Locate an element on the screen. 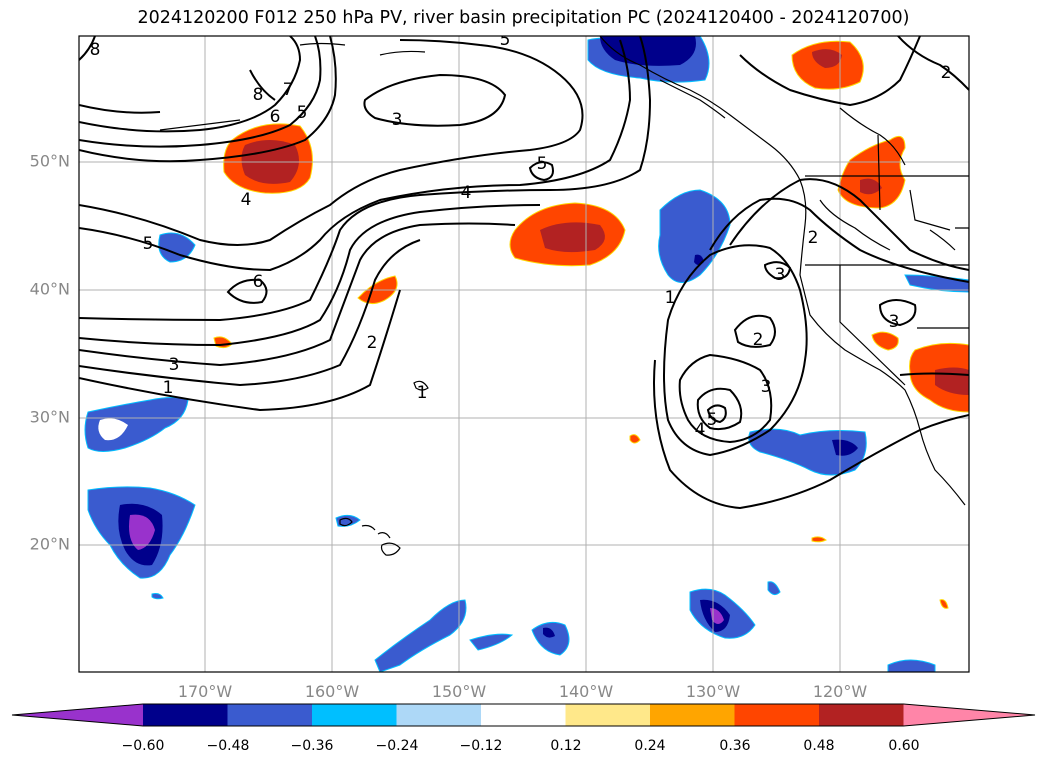 This screenshot has height=765, width=1047. lon-label-140w: 140°W is located at coordinates (586, 691).